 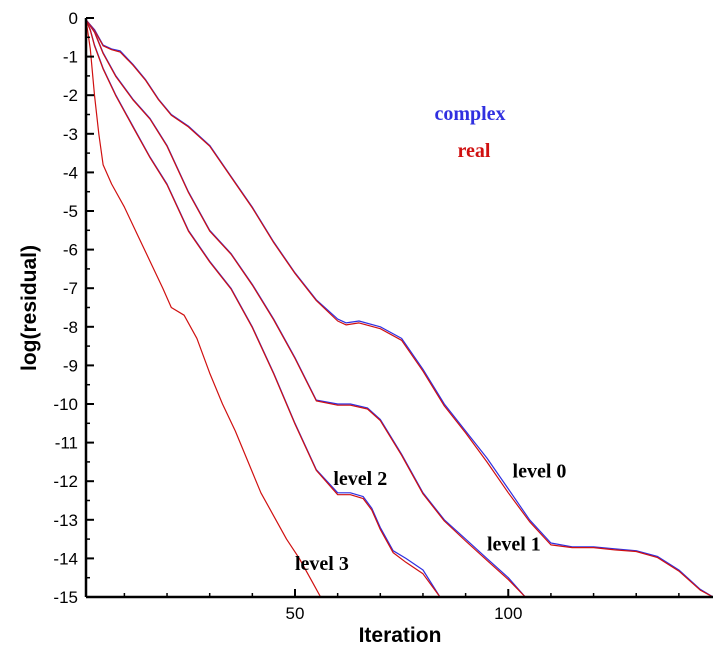 What do you see at coordinates (70, 250) in the screenshot?
I see `y-tick-label: -6` at bounding box center [70, 250].